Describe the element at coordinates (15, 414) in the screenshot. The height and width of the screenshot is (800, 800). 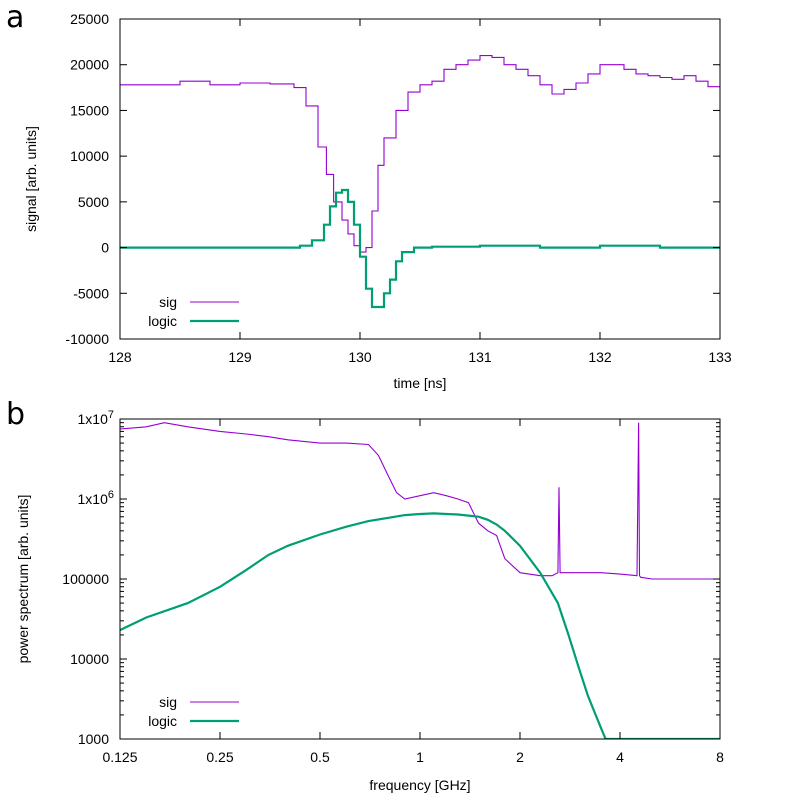
I see `panel-label-b: b` at that location.